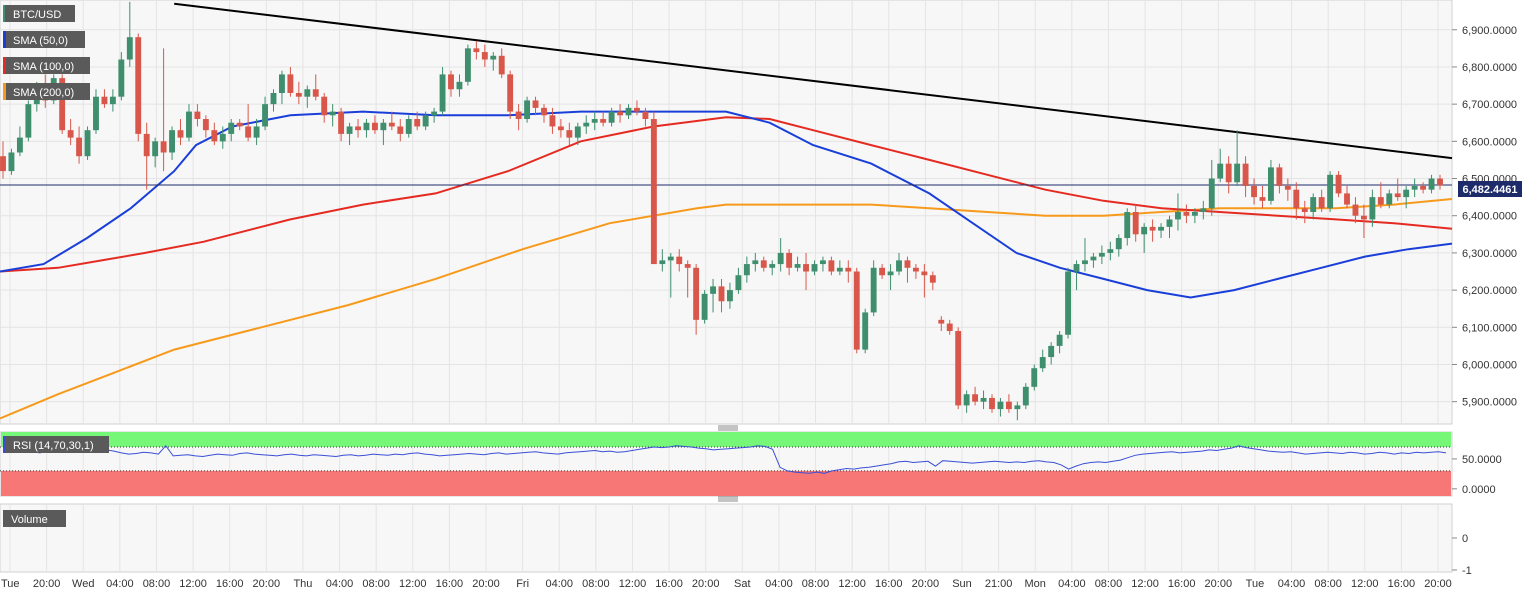 The width and height of the screenshot is (1536, 596). I want to click on legend-sma100-label: SMA (100,0), so click(43, 67).